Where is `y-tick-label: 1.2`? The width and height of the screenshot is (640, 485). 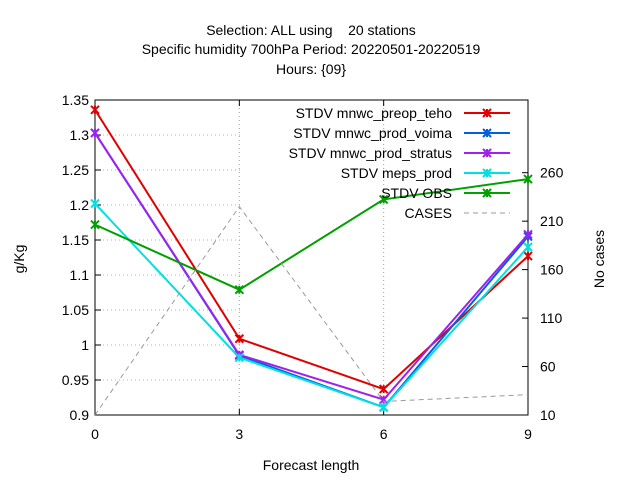 y-tick-label: 1.2 is located at coordinates (80, 205).